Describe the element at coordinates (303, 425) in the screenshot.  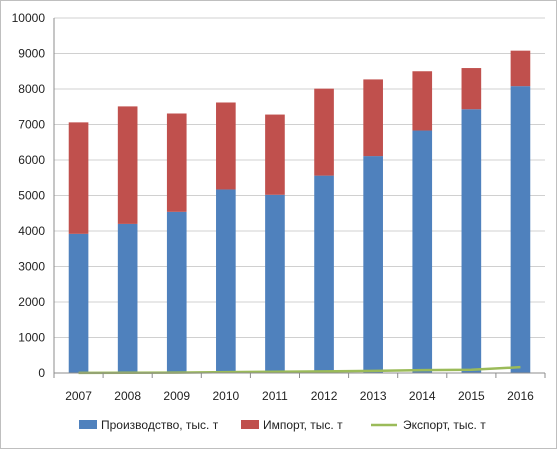
I see `legend-label-import: Импорт, тыс. т` at that location.